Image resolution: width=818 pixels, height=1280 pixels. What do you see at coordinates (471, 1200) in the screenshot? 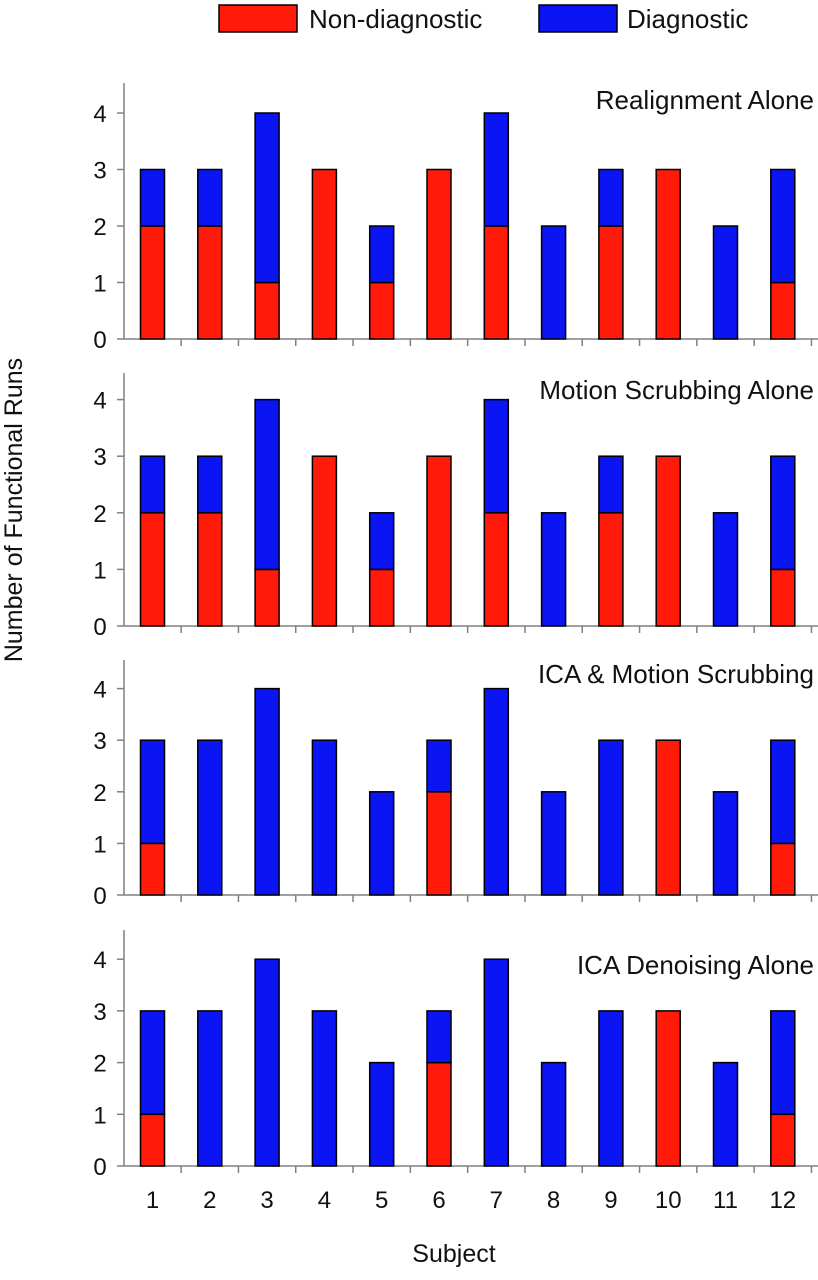
I see `x-axis-tick-labels: 1 2 3 4 5 6 7 8 9 10 11 12` at bounding box center [471, 1200].